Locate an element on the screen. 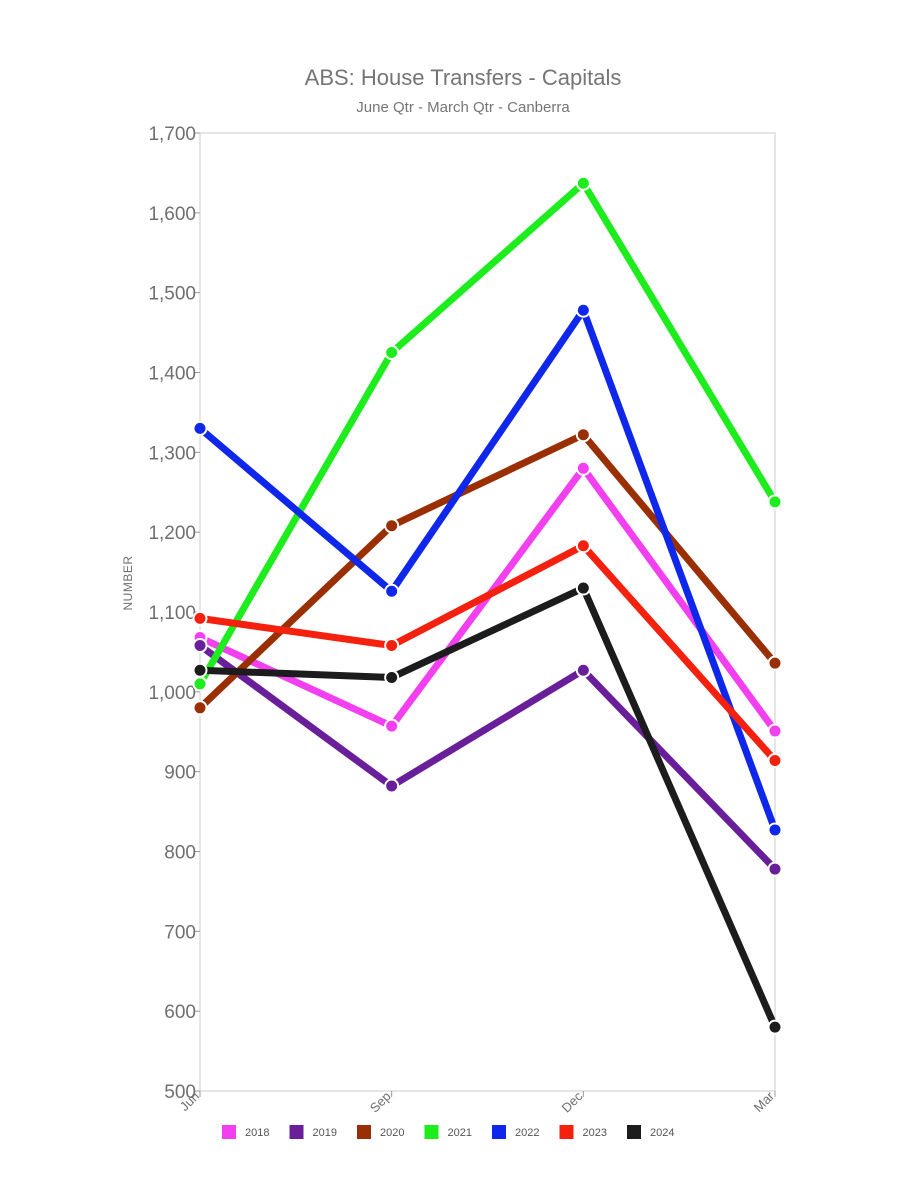 The width and height of the screenshot is (900, 1200). y-tick-label: 900 is located at coordinates (180, 773).